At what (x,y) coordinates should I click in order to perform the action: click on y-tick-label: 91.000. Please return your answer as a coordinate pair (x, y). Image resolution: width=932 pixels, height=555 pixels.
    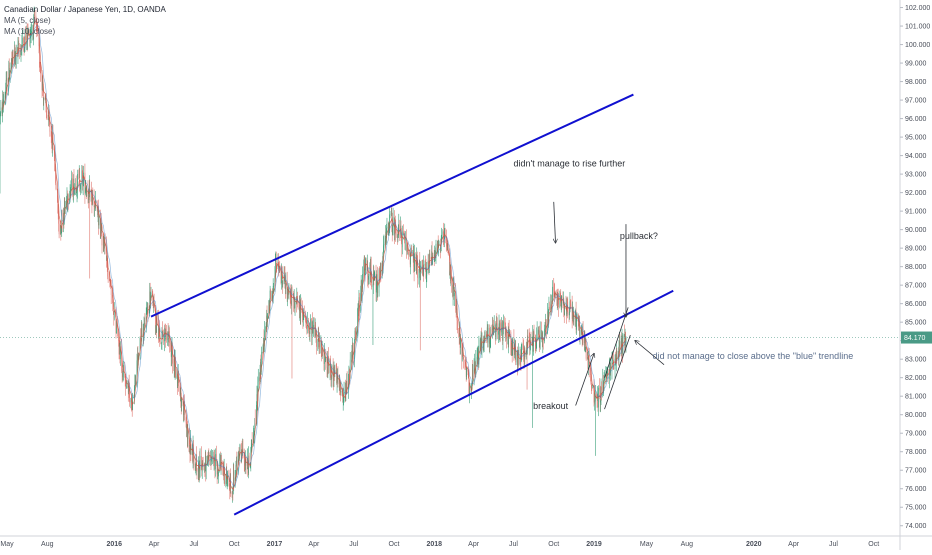
    Looking at the image, I should click on (916, 212).